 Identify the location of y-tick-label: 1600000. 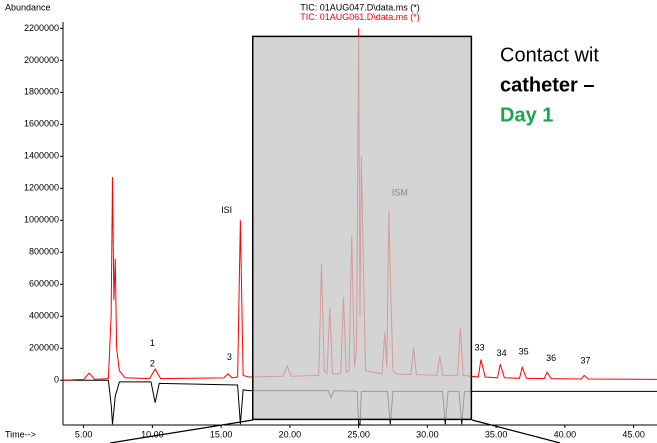
(41, 124).